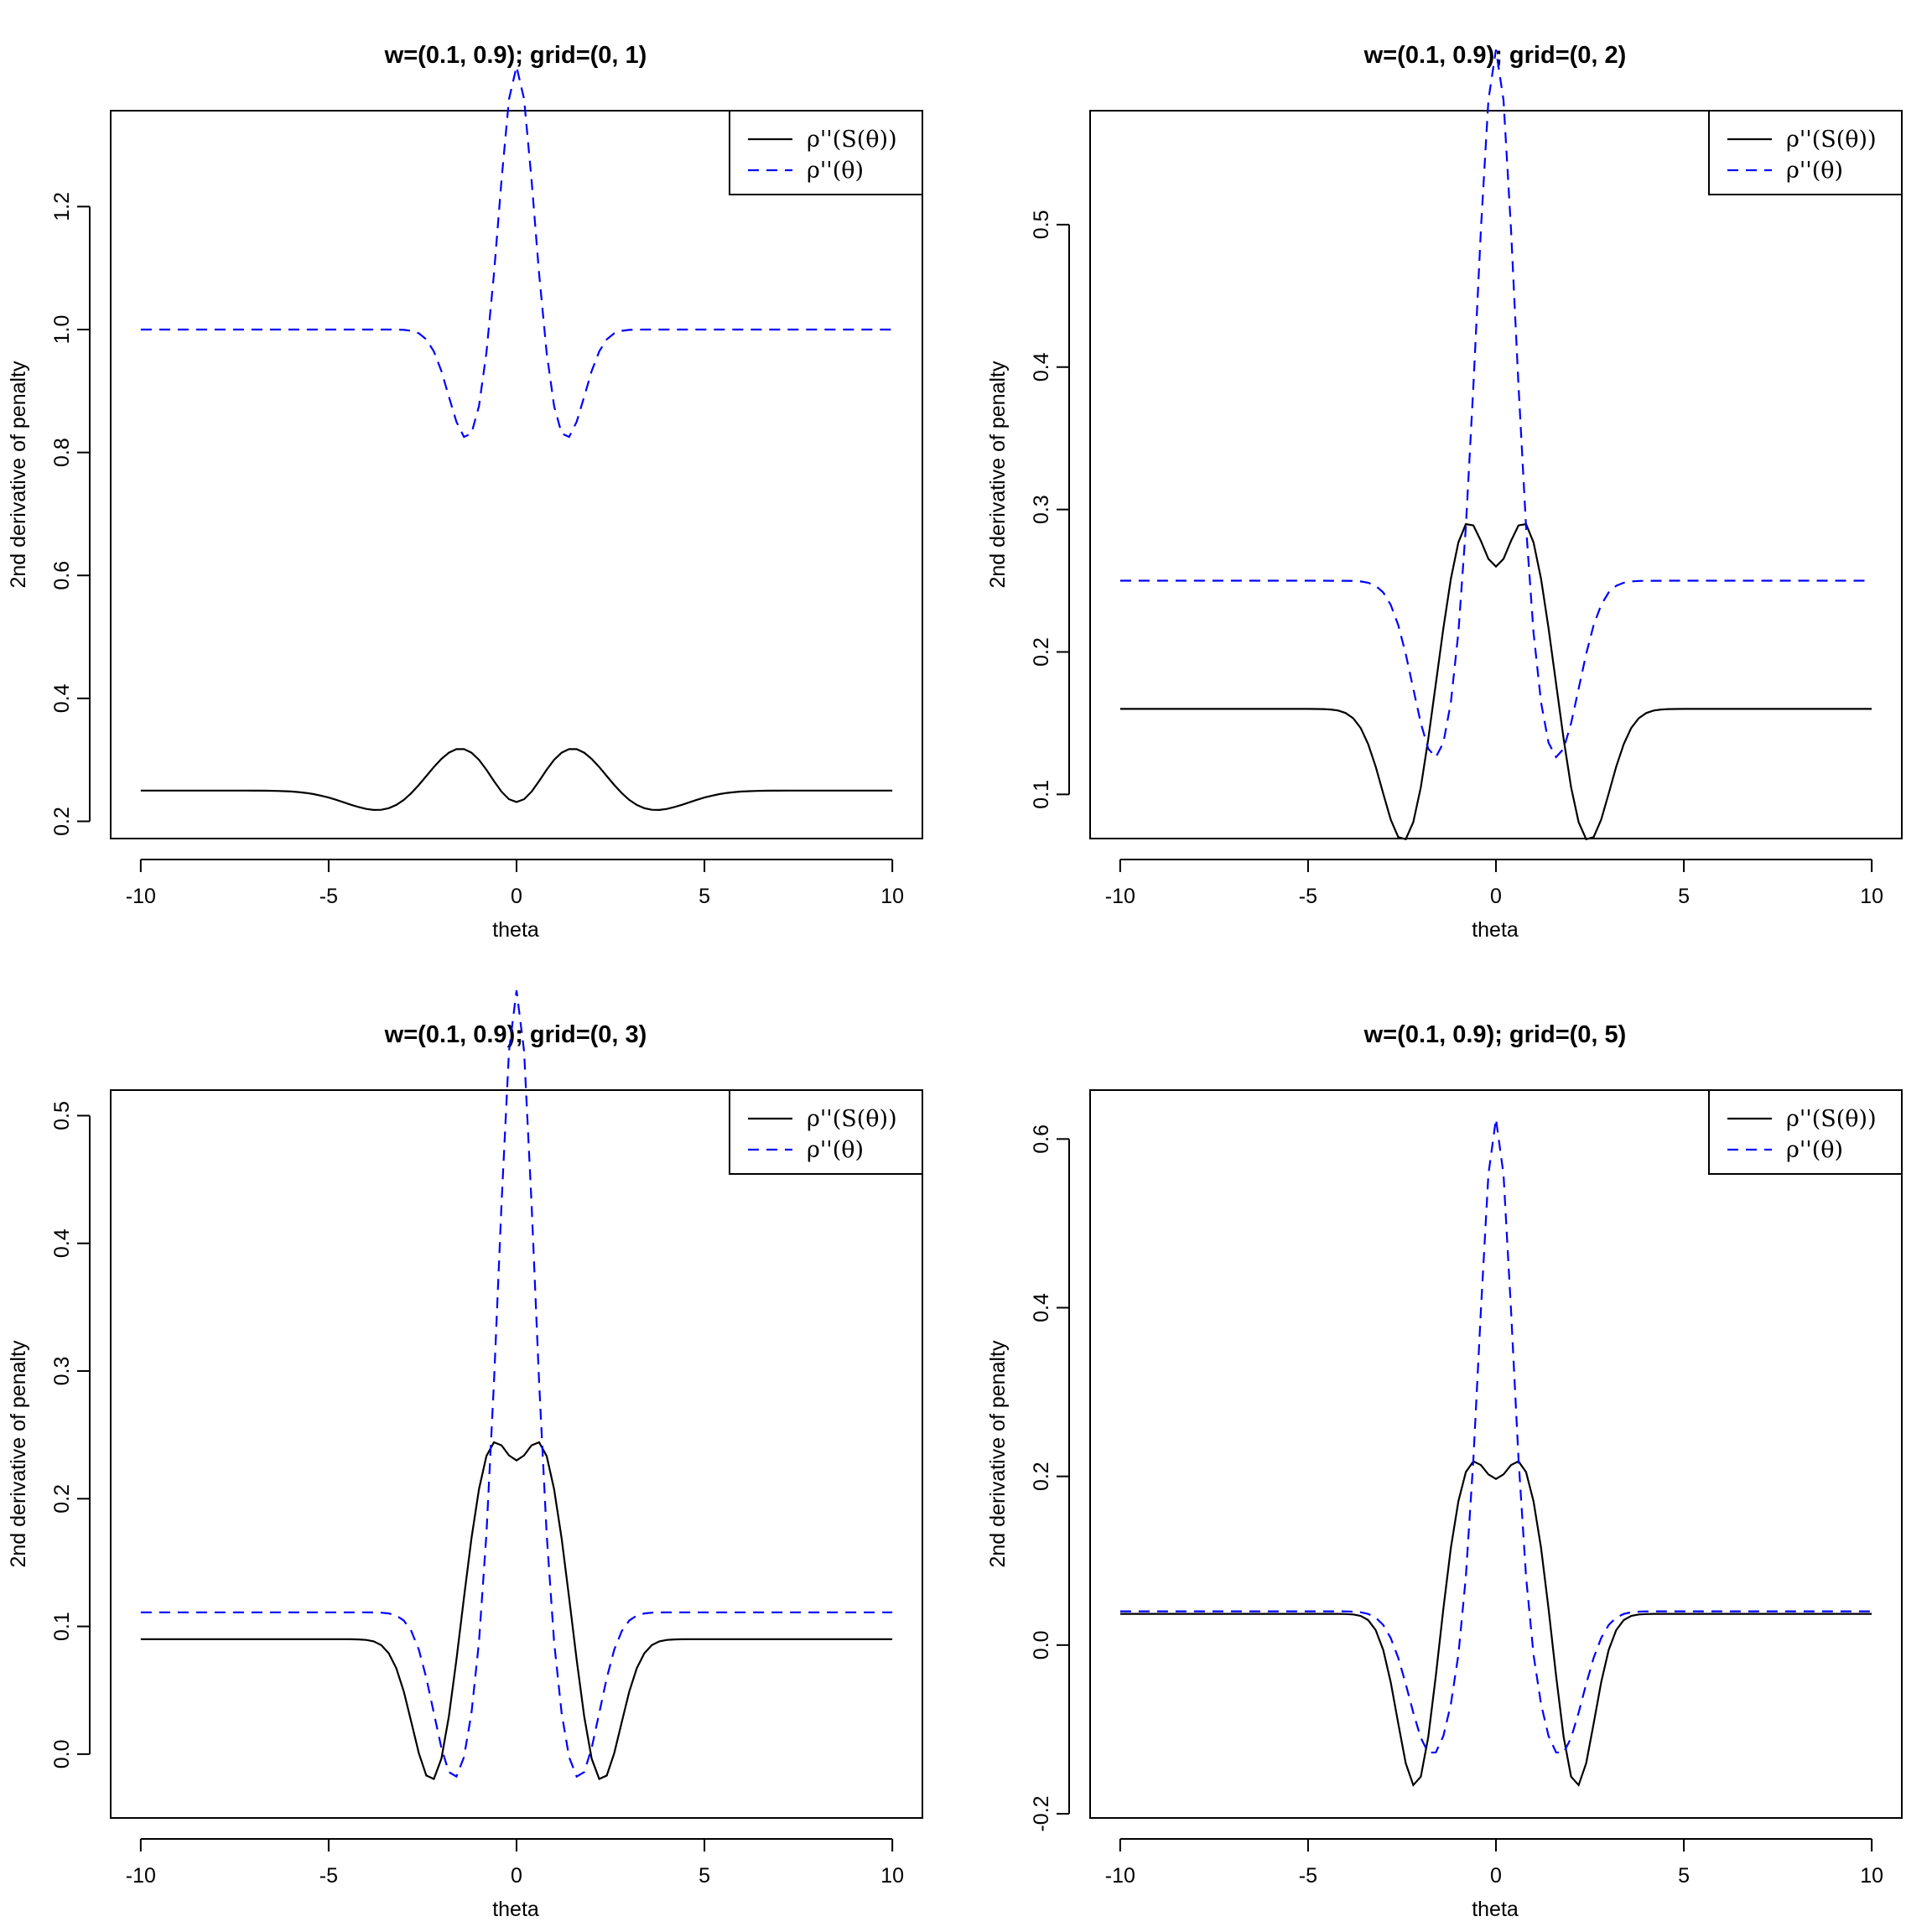  Describe the element at coordinates (1041, 1813) in the screenshot. I see `y-tick-label: -0.2` at that location.